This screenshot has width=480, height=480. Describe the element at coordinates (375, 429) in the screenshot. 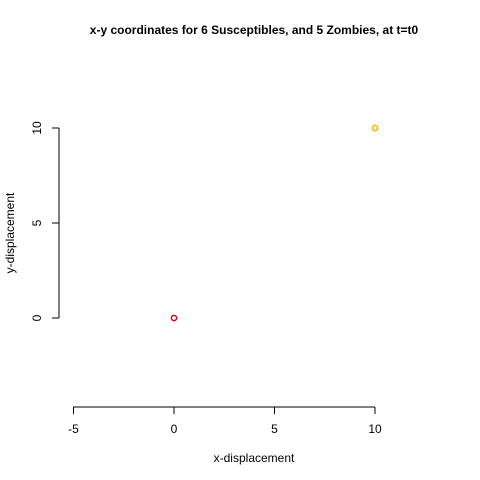

I see `x-tick-label: 10` at that location.